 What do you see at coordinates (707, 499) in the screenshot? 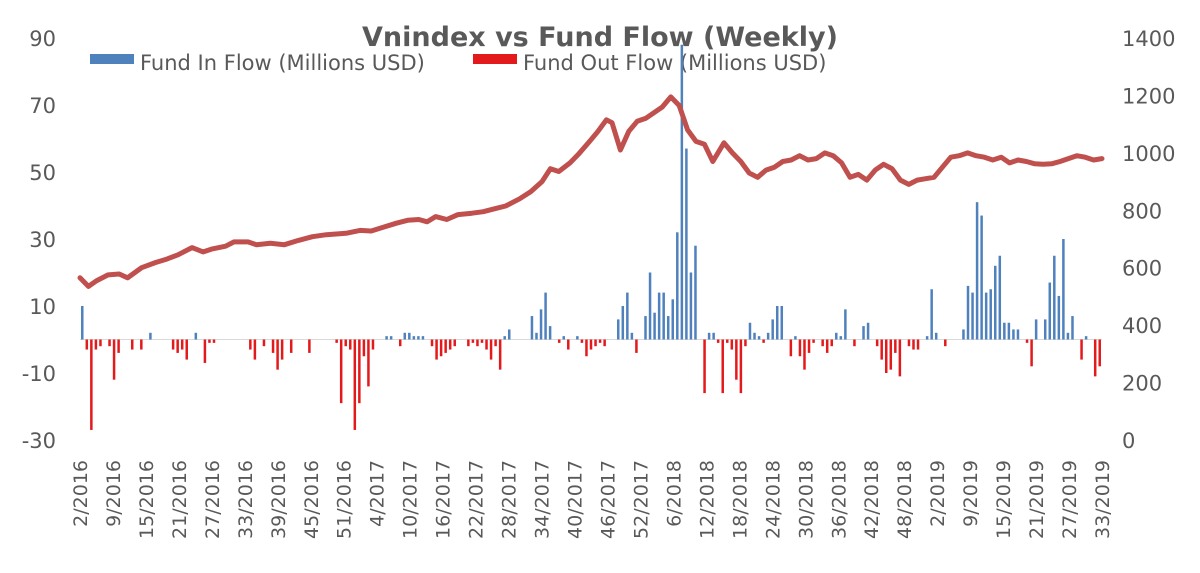
I see `x-tick-label: 12/2018` at bounding box center [707, 499].